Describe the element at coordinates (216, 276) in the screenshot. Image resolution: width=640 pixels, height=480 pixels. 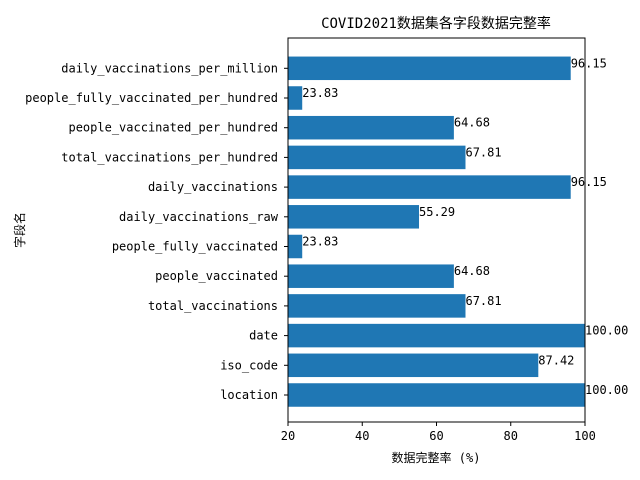
I see `y-tick-label-people_vaccinated: people_vaccinated` at that location.